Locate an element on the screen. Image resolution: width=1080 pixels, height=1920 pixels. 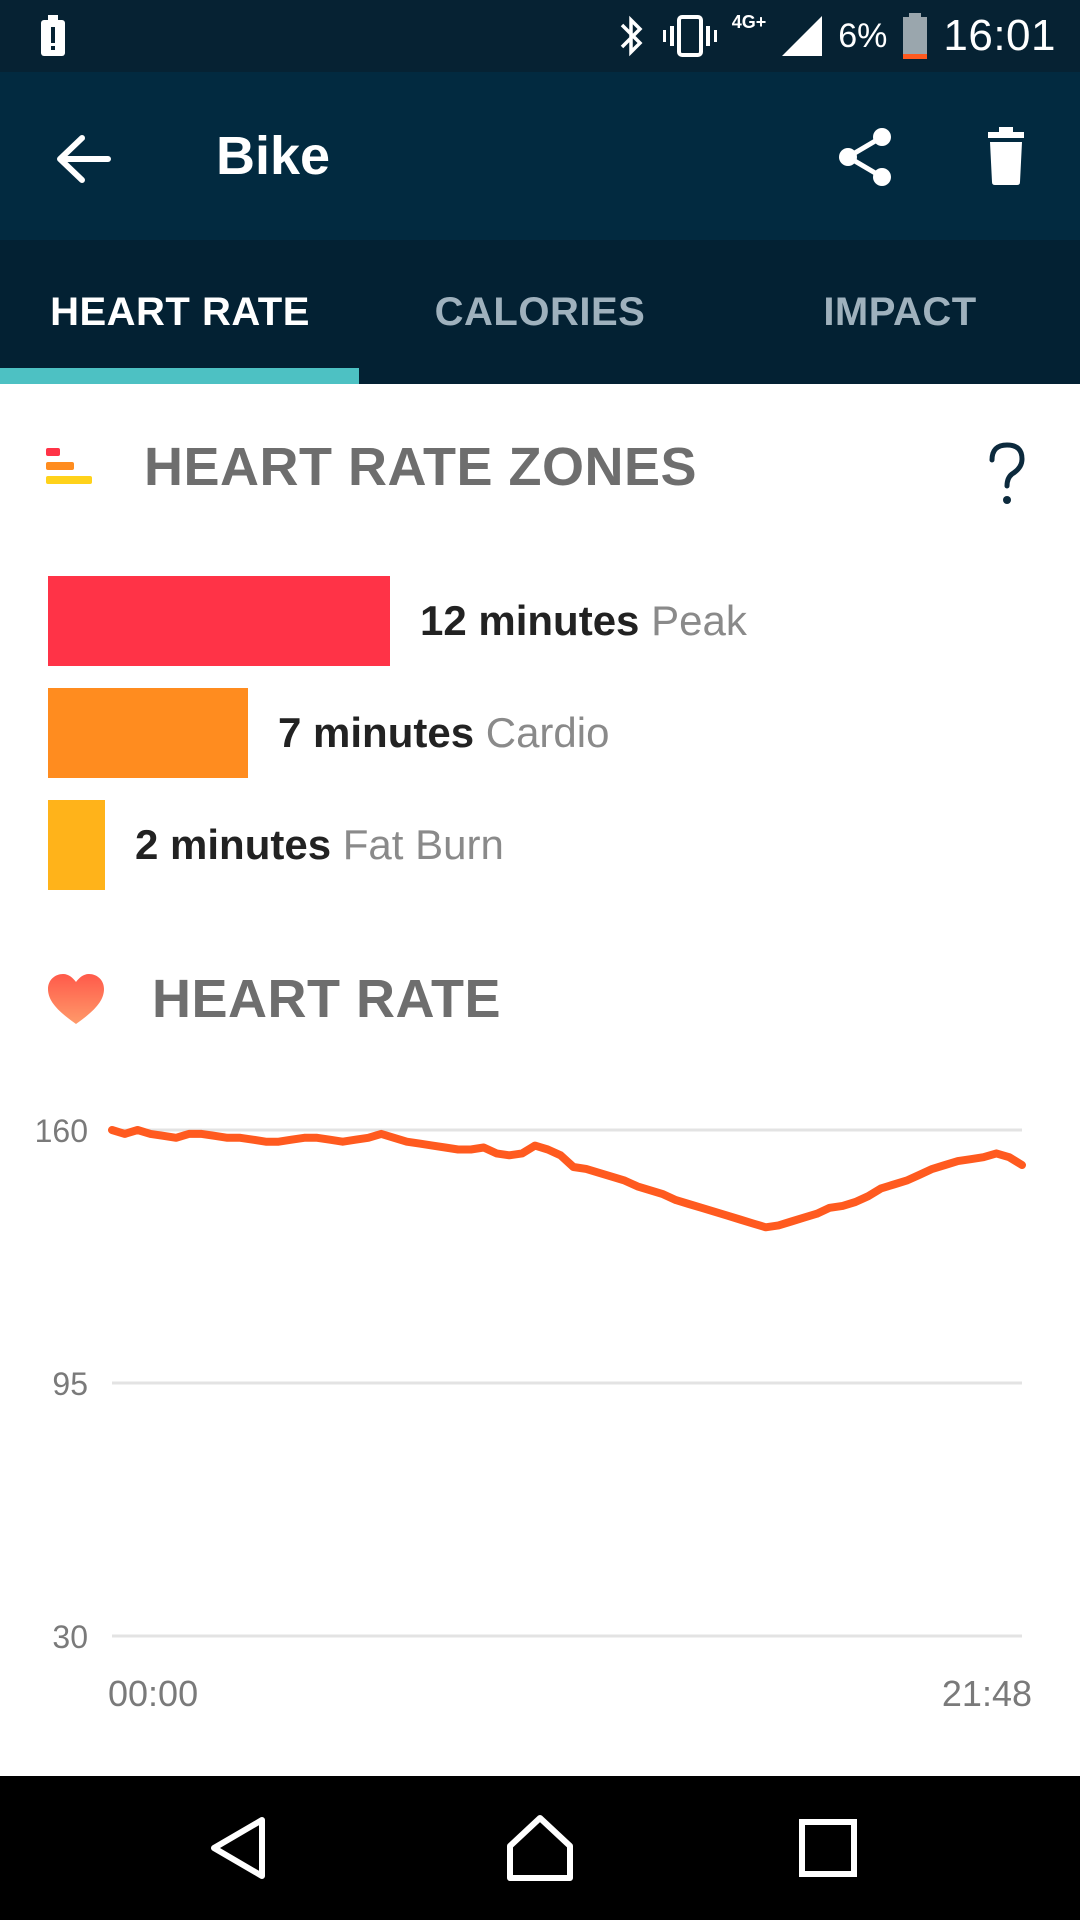
zone-label: 7 minutes Cardio is located at coordinates (443, 733).